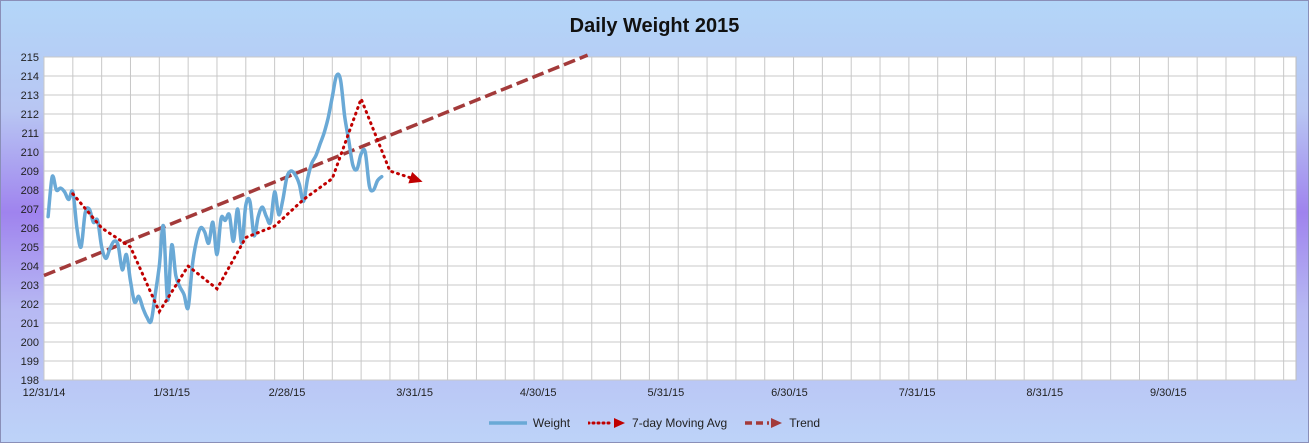 The width and height of the screenshot is (1309, 444). What do you see at coordinates (30, 153) in the screenshot?
I see `y-tick-label: 210` at bounding box center [30, 153].